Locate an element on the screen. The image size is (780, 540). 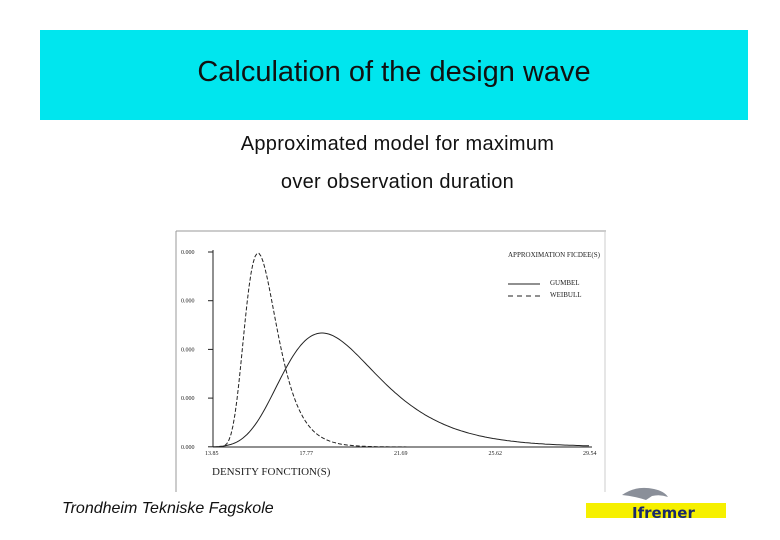
x-tick-label: 17.77 is located at coordinates (307, 454).